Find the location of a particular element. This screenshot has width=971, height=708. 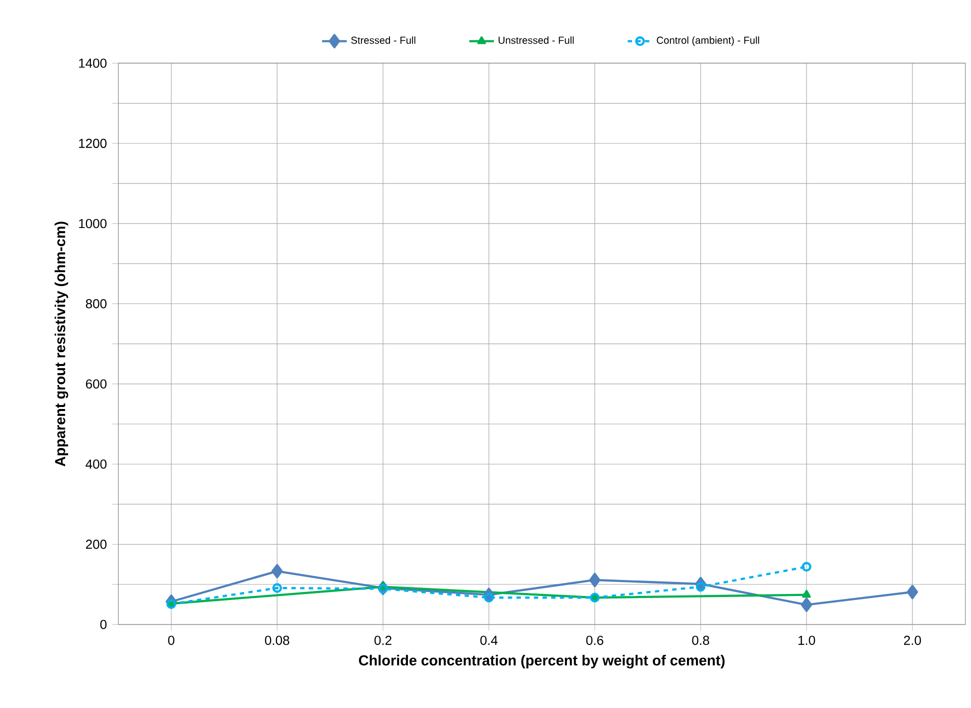

x-tick-label: 0 is located at coordinates (171, 641).